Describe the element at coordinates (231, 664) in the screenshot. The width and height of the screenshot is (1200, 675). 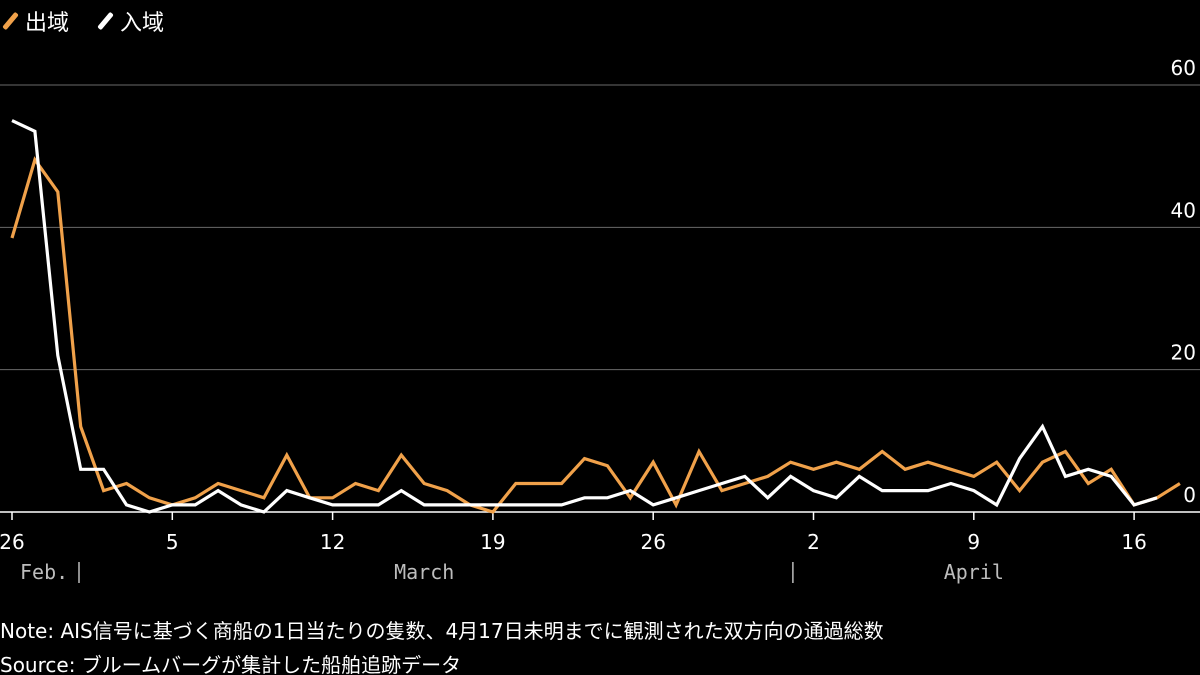
I see `source-text: Source: ブルームバーグが集計した船舶追跡データ` at that location.